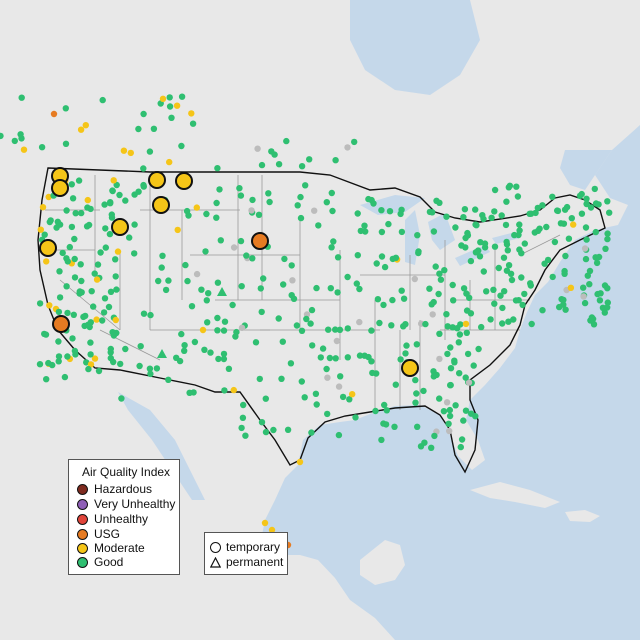  I want to click on legend-item-unhealthy: Unhealthy, so click(112, 519).